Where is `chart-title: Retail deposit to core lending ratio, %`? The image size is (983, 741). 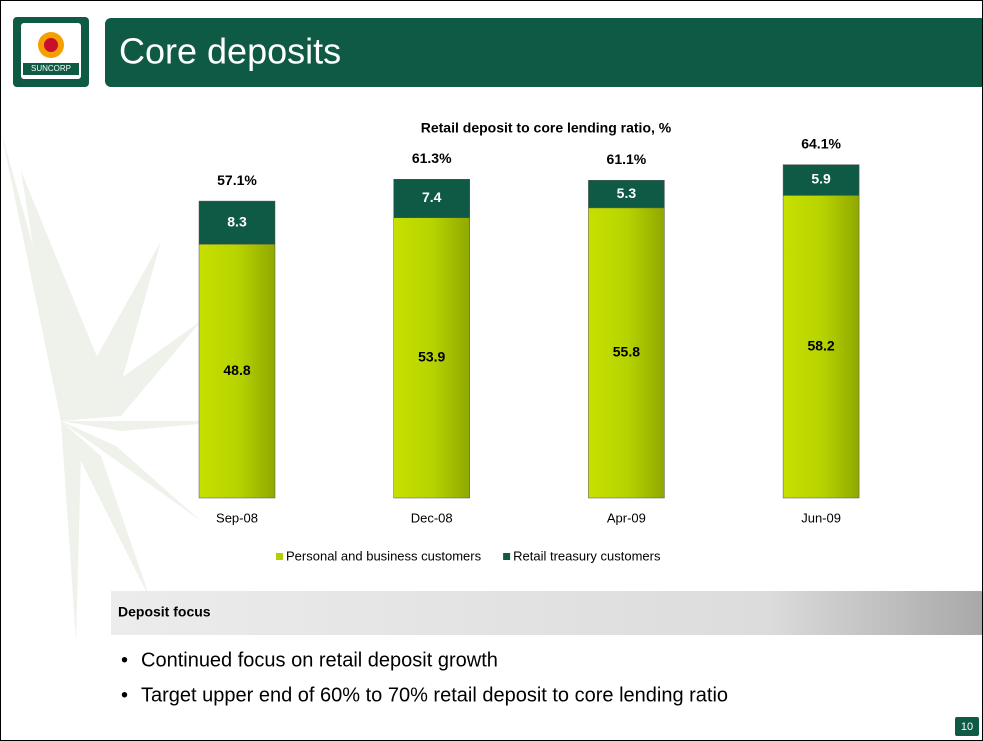
chart-title: Retail deposit to core lending ratio, % is located at coordinates (546, 128).